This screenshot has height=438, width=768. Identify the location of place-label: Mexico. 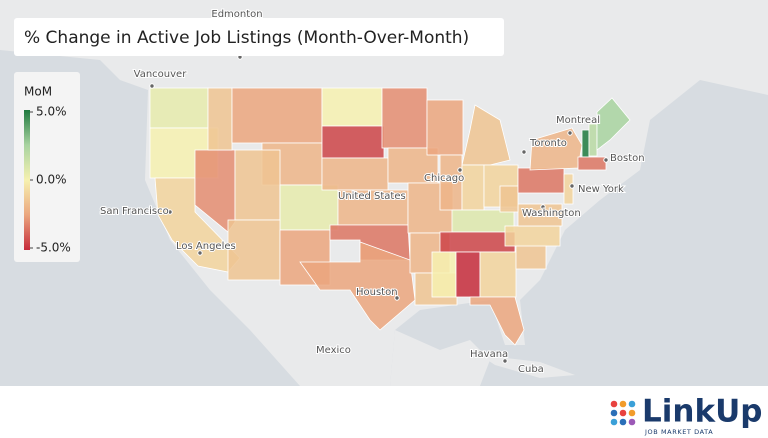
(333, 350).